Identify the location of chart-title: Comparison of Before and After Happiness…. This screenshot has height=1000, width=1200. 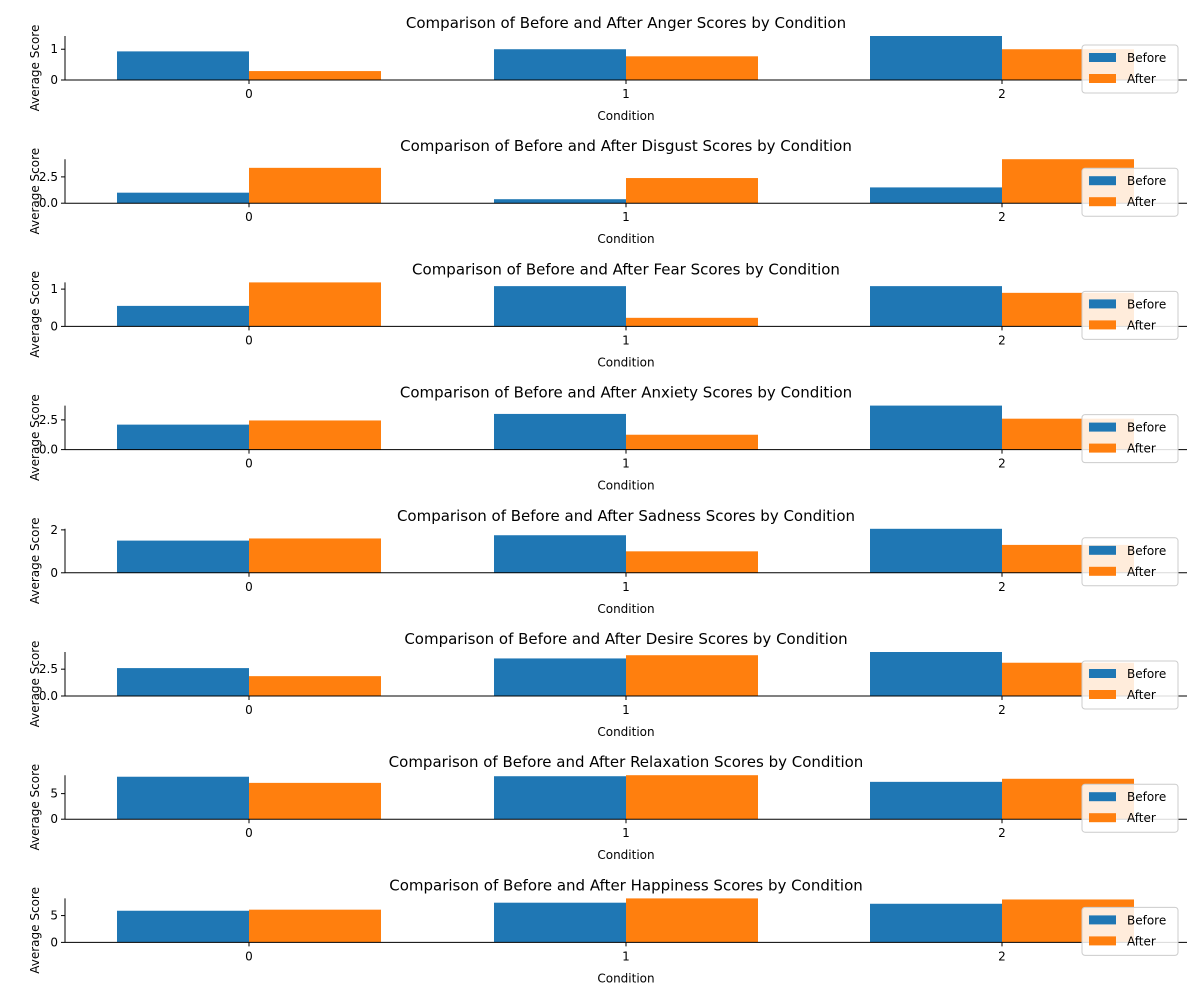
(626, 885).